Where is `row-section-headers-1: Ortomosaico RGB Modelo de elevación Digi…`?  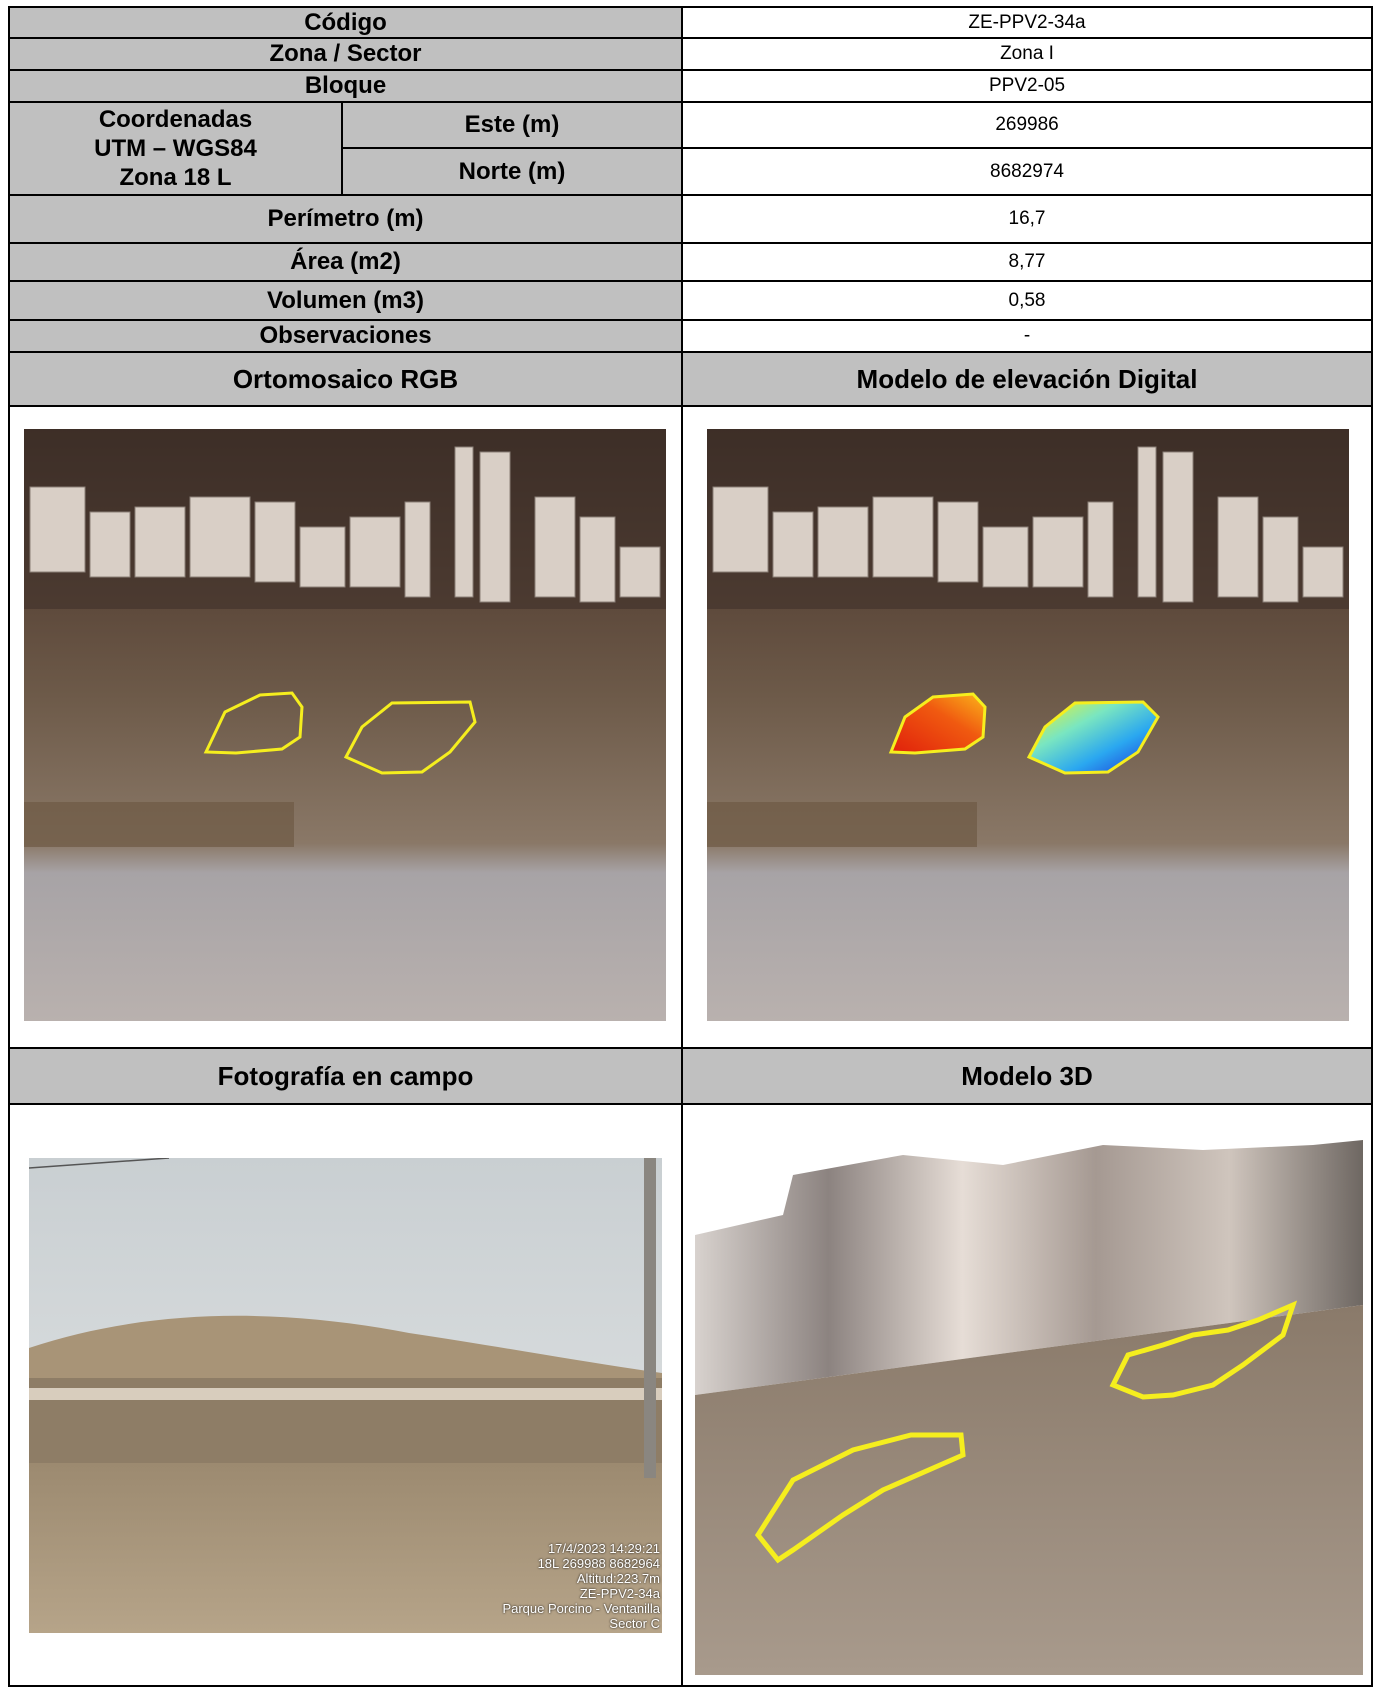
row-section-headers-1: Ortomosaico RGB Modelo de elevación Digi… is located at coordinates (690, 379).